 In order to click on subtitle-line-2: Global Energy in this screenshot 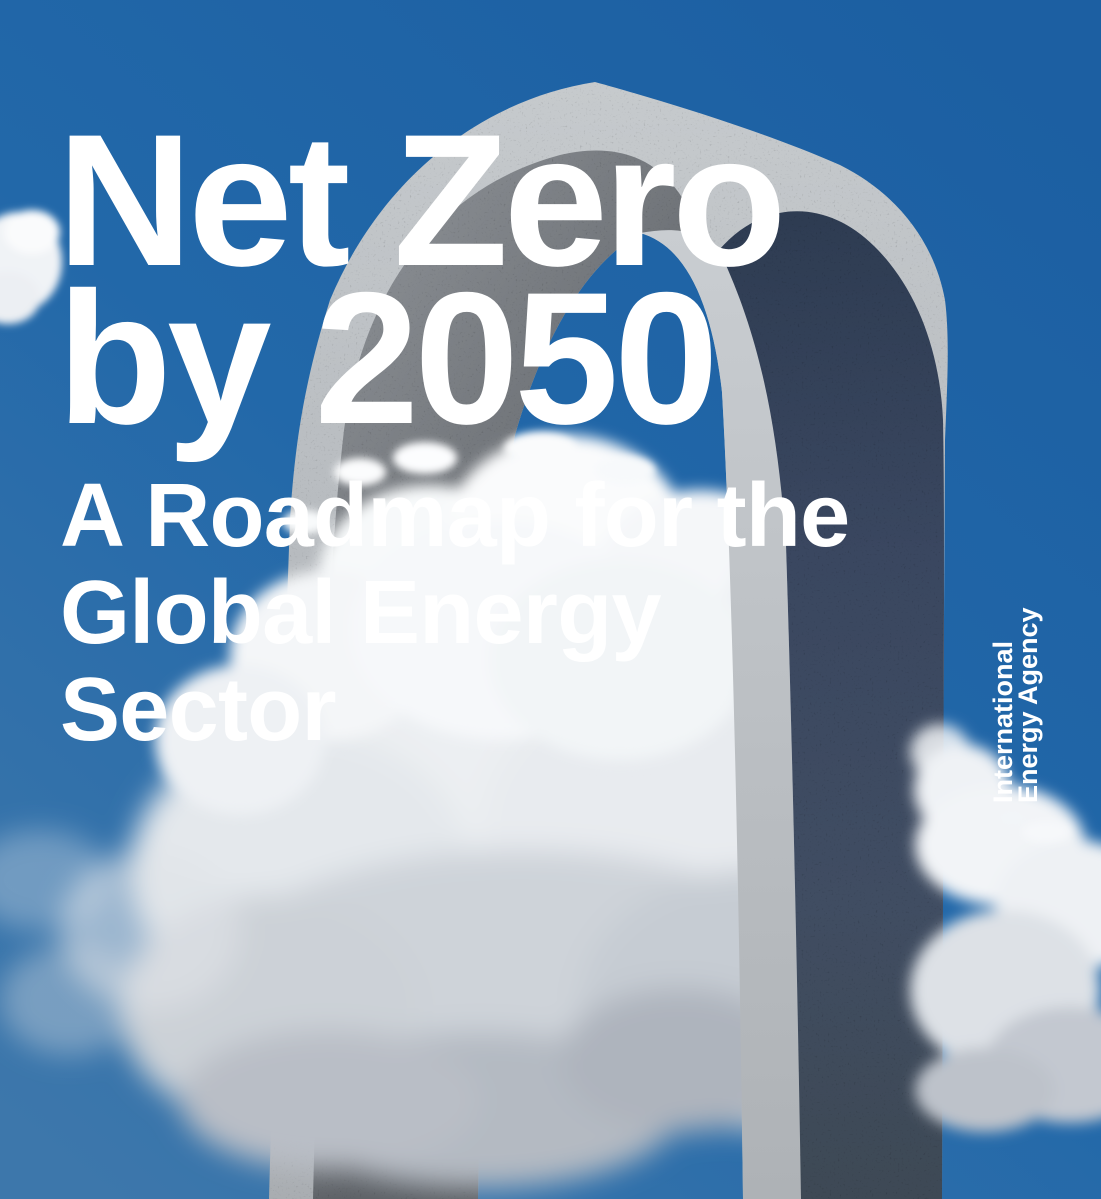, I will do `click(361, 613)`.